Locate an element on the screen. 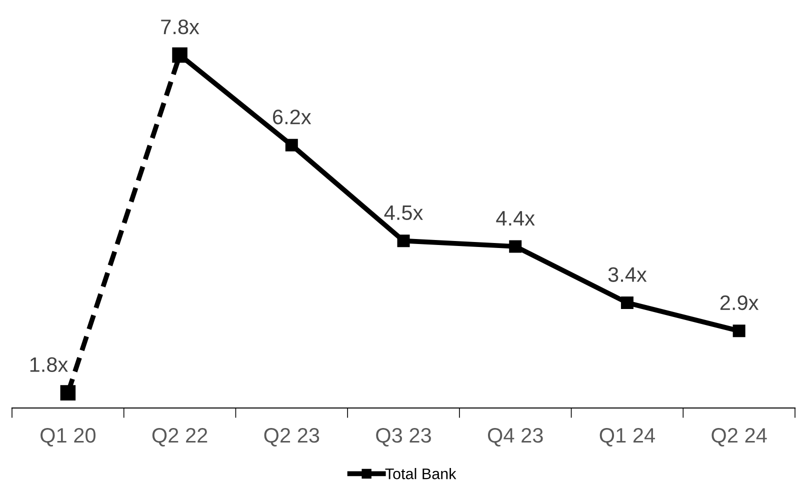  x-tick-label: Q2 24 is located at coordinates (739, 437).